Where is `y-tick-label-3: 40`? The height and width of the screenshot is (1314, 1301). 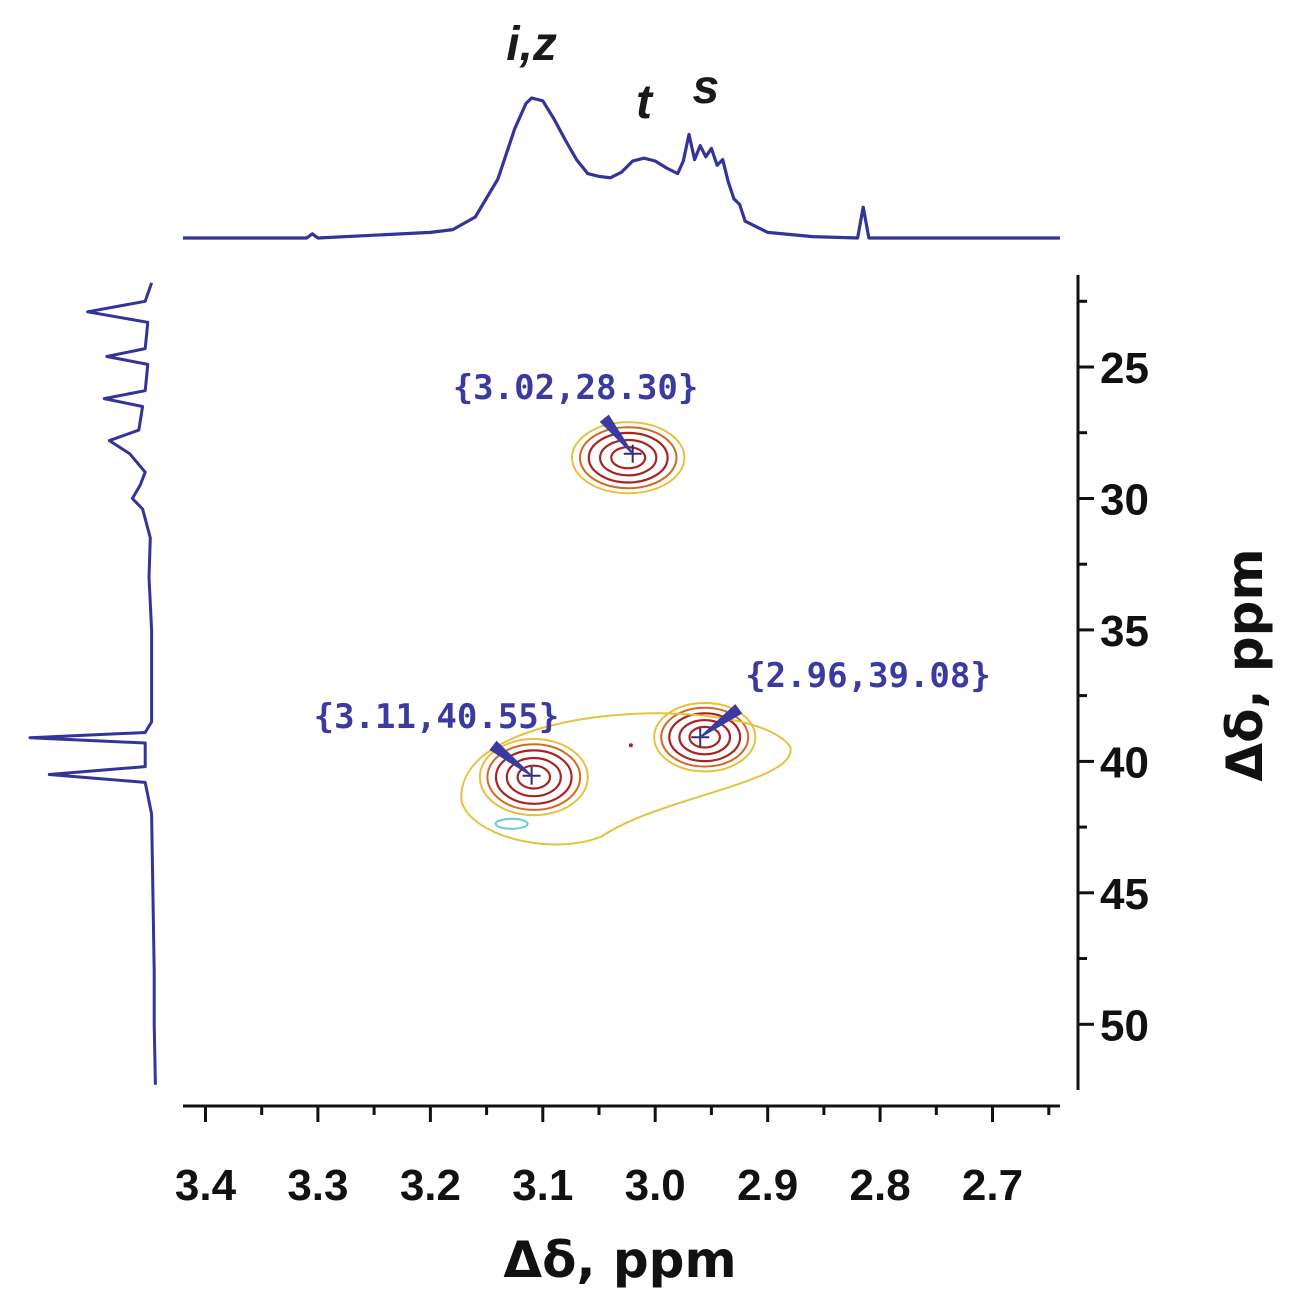 y-tick-label-3: 40 is located at coordinates (1124, 762).